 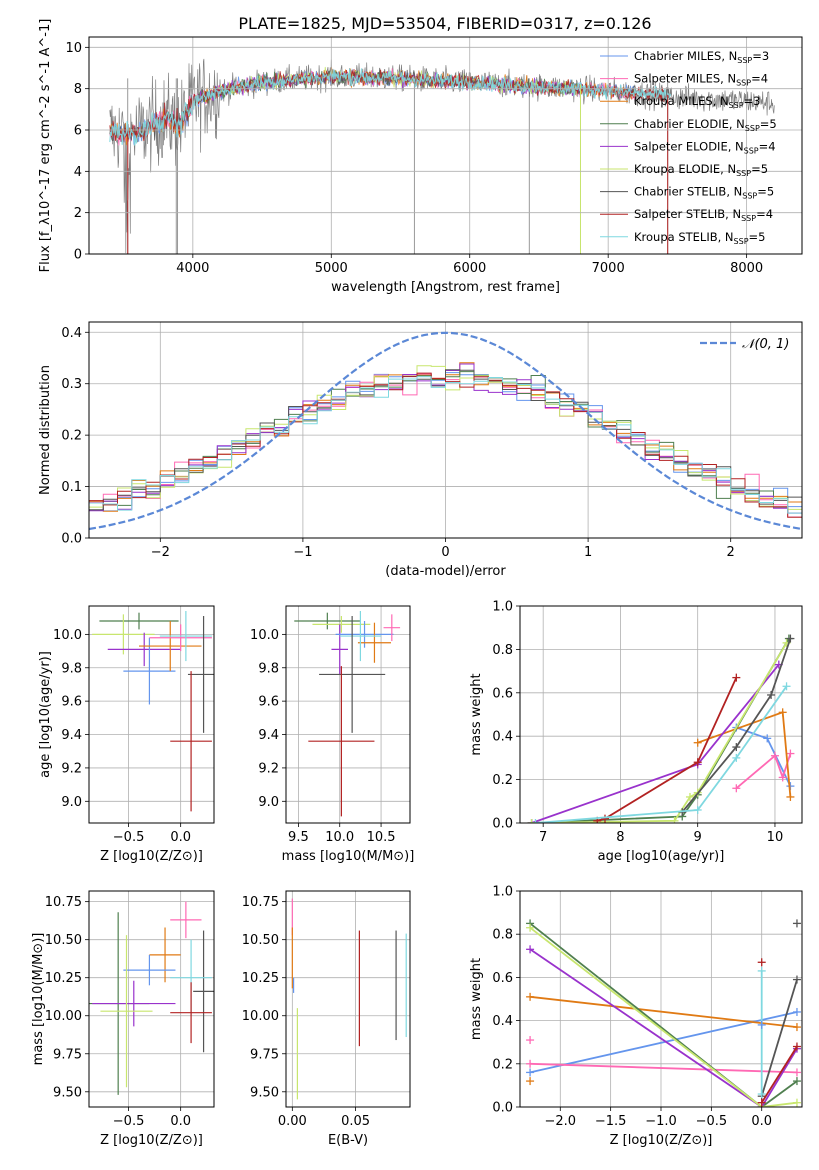 I want to click on legend-label: Salpeter STELIB, NSSP=4, so click(x=703, y=215).